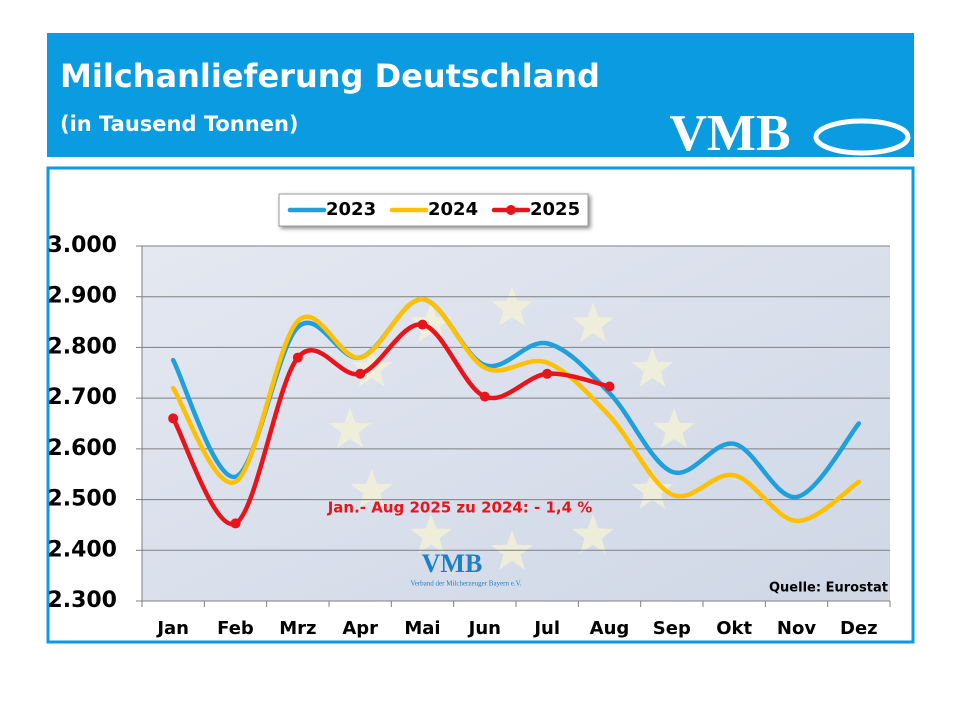 Image resolution: width=960 pixels, height=720 pixels. What do you see at coordinates (796, 628) in the screenshot?
I see `x-tick-label: Nov` at bounding box center [796, 628].